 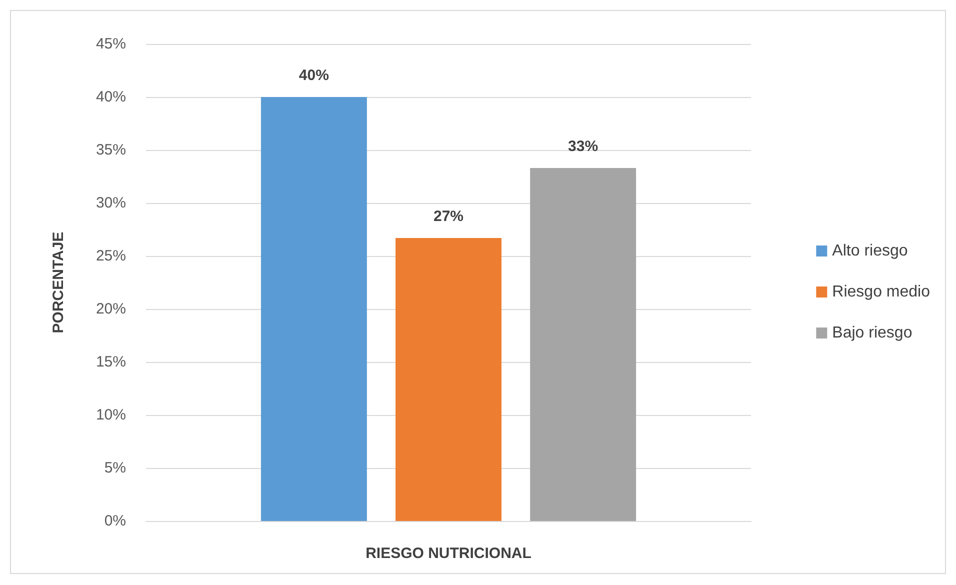 What do you see at coordinates (111, 256) in the screenshot?
I see `y-tick-label: 25%` at bounding box center [111, 256].